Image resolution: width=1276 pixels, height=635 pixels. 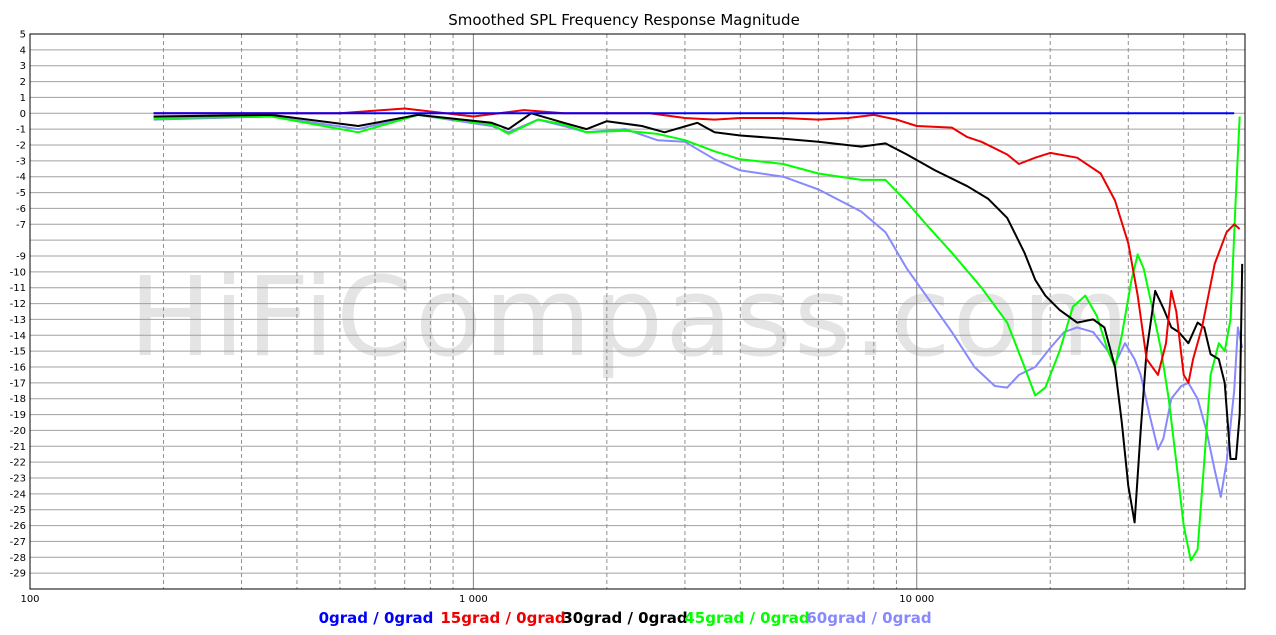 What do you see at coordinates (21, 257) in the screenshot?
I see `y-tick-label: -9` at bounding box center [21, 257].